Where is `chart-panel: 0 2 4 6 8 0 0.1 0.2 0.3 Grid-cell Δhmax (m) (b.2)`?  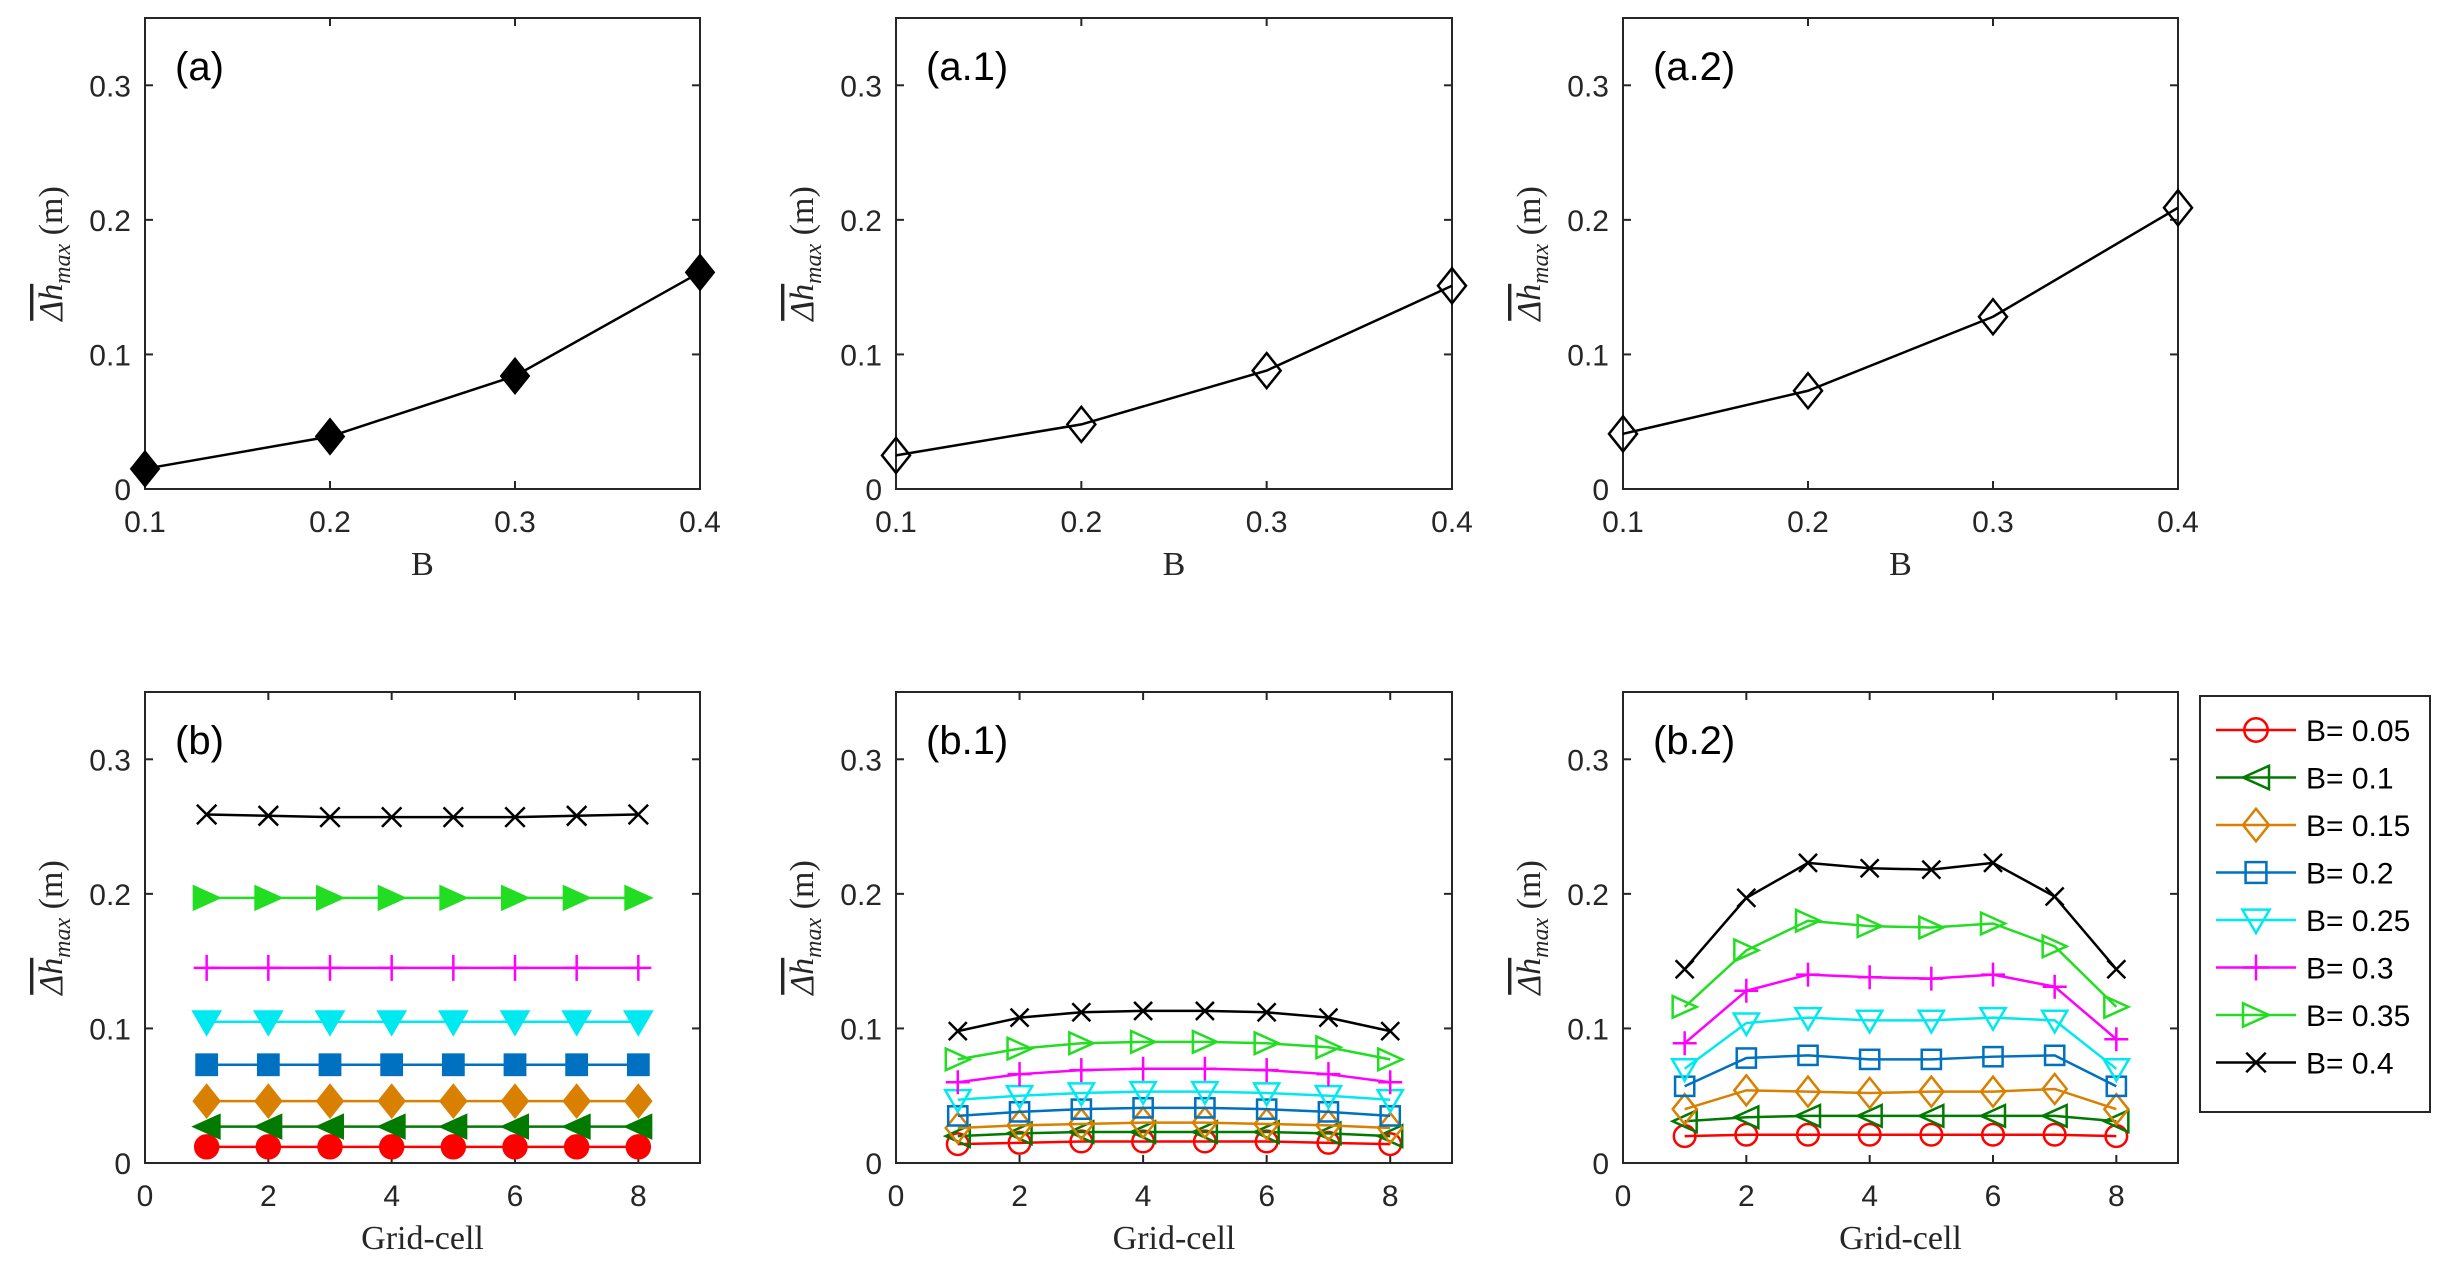 chart-panel: 0 2 4 6 8 0 0.1 0.2 0.3 Grid-cell Δhmax (m) (b.2) is located at coordinates (1845, 974).